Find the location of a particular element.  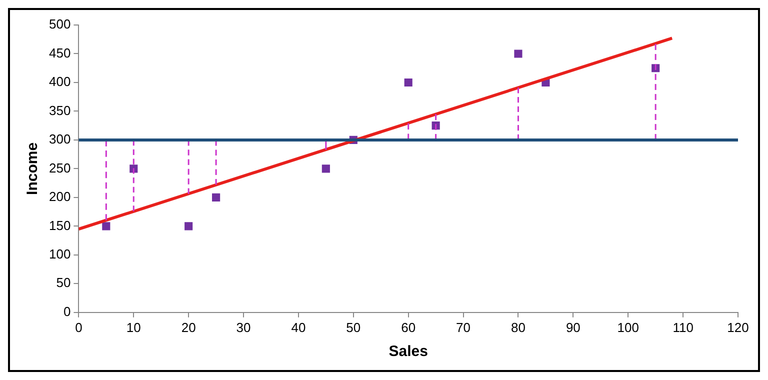

y-tick-label: 350 is located at coordinates (59, 110).